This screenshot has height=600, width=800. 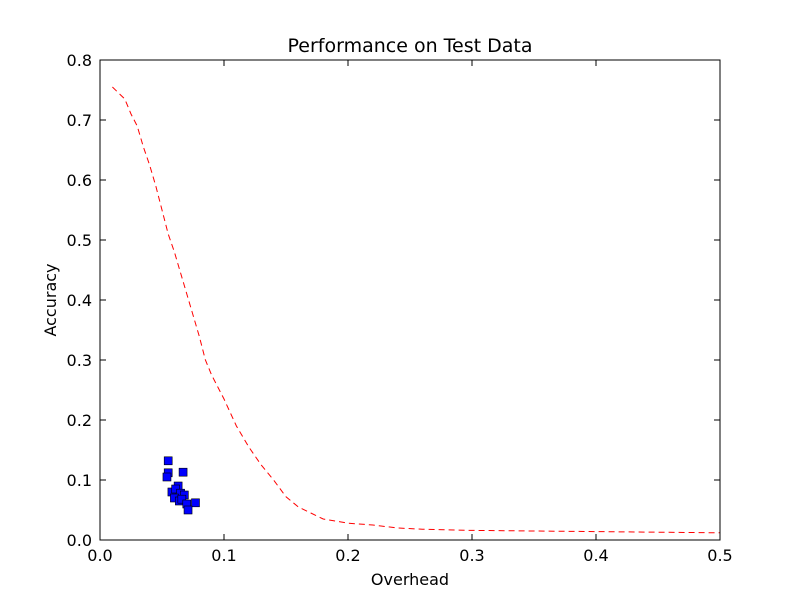 I want to click on x-axis-label: Overhead, so click(x=410, y=579).